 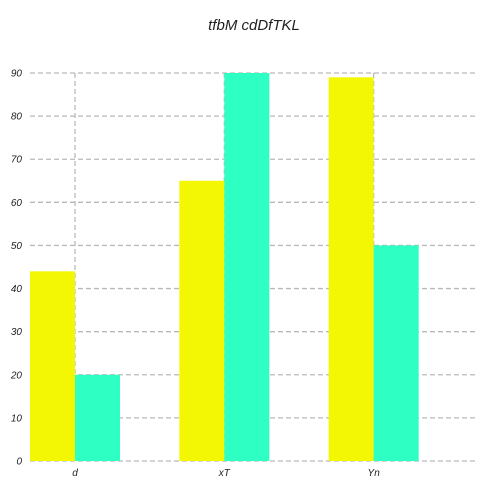 I want to click on y-tick-label: 70, so click(x=17, y=160).